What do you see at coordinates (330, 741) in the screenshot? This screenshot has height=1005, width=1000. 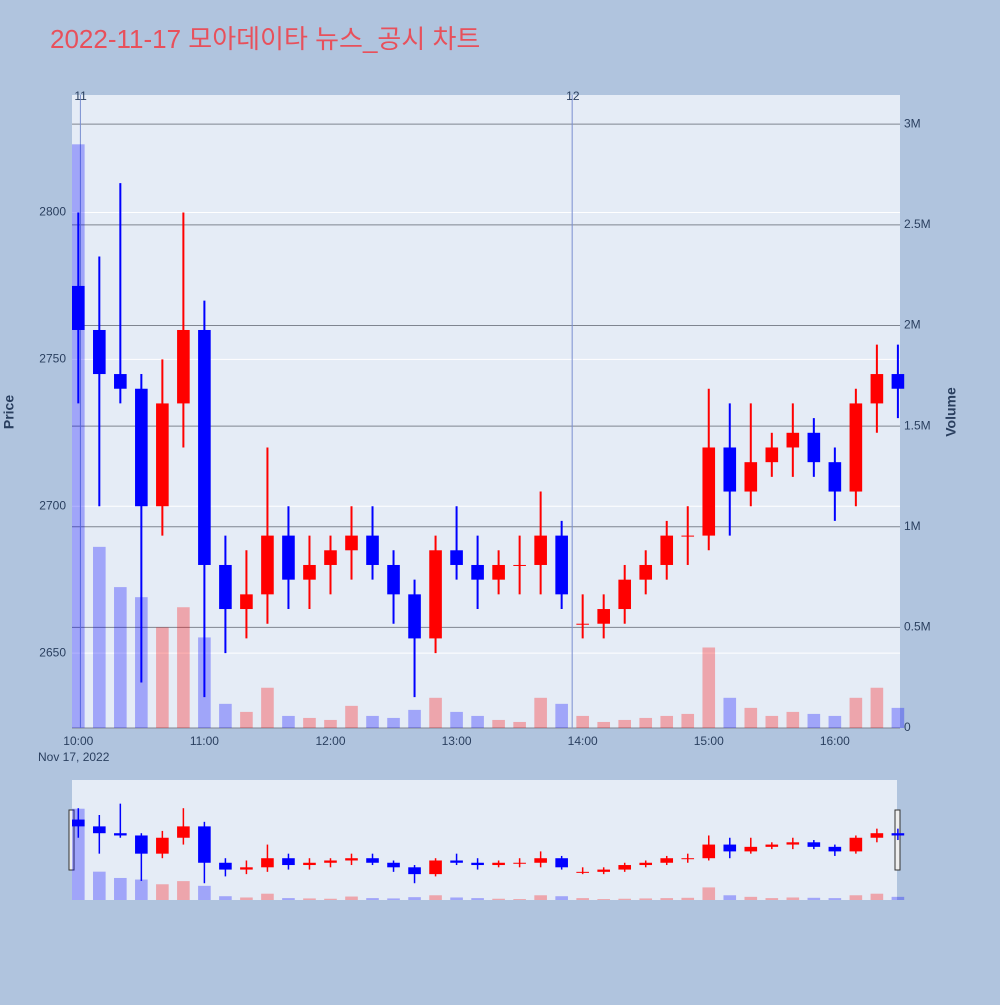 I see `x-tick-label: 12:00` at bounding box center [330, 741].